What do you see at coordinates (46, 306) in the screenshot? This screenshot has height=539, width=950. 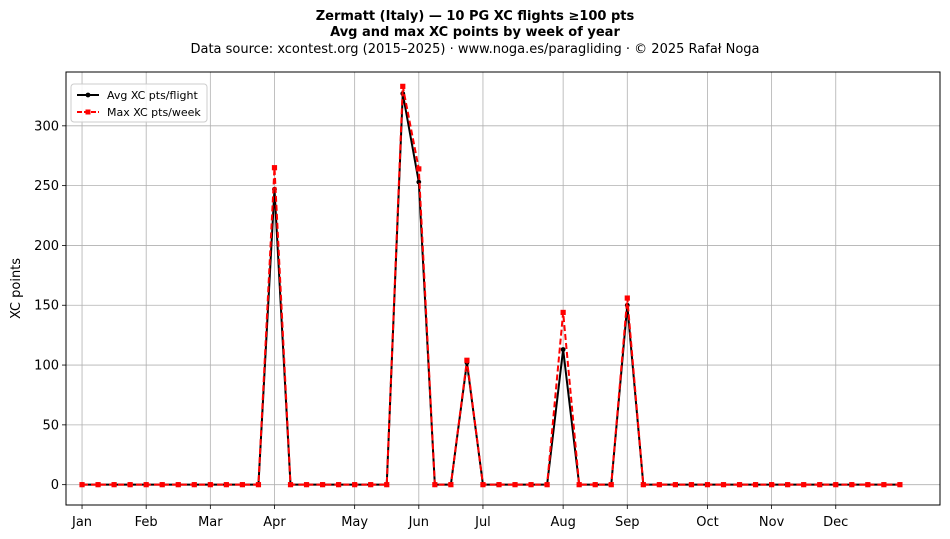 I see `y-tick-label: 150` at bounding box center [46, 306].